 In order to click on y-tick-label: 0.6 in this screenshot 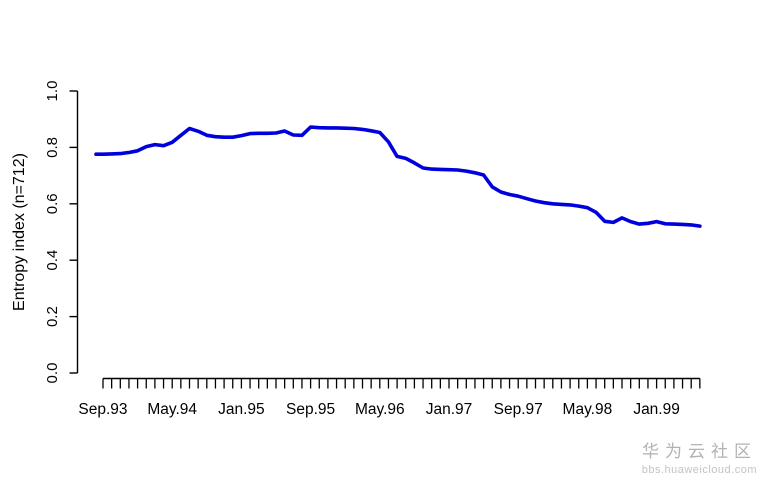, I will do `click(52, 203)`.